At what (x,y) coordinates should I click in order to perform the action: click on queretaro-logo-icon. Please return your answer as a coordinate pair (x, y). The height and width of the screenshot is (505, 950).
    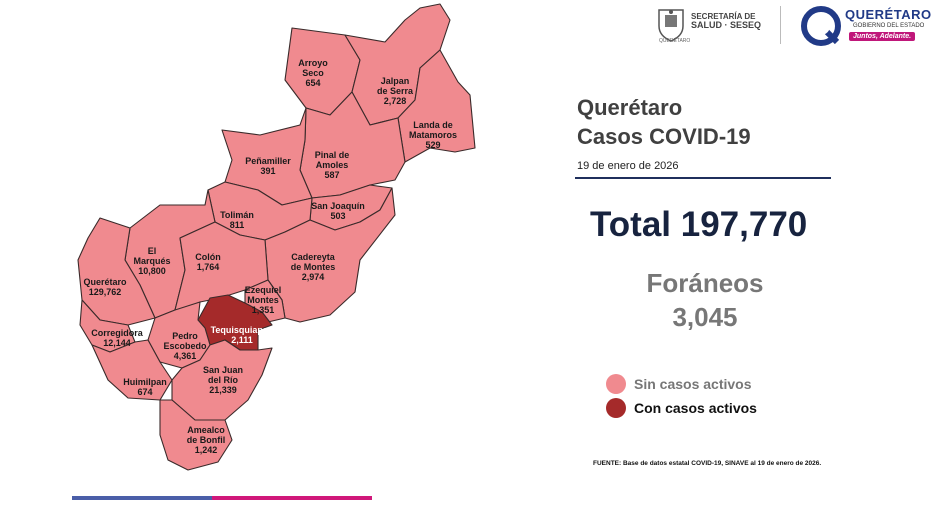
    Looking at the image, I should click on (821, 26).